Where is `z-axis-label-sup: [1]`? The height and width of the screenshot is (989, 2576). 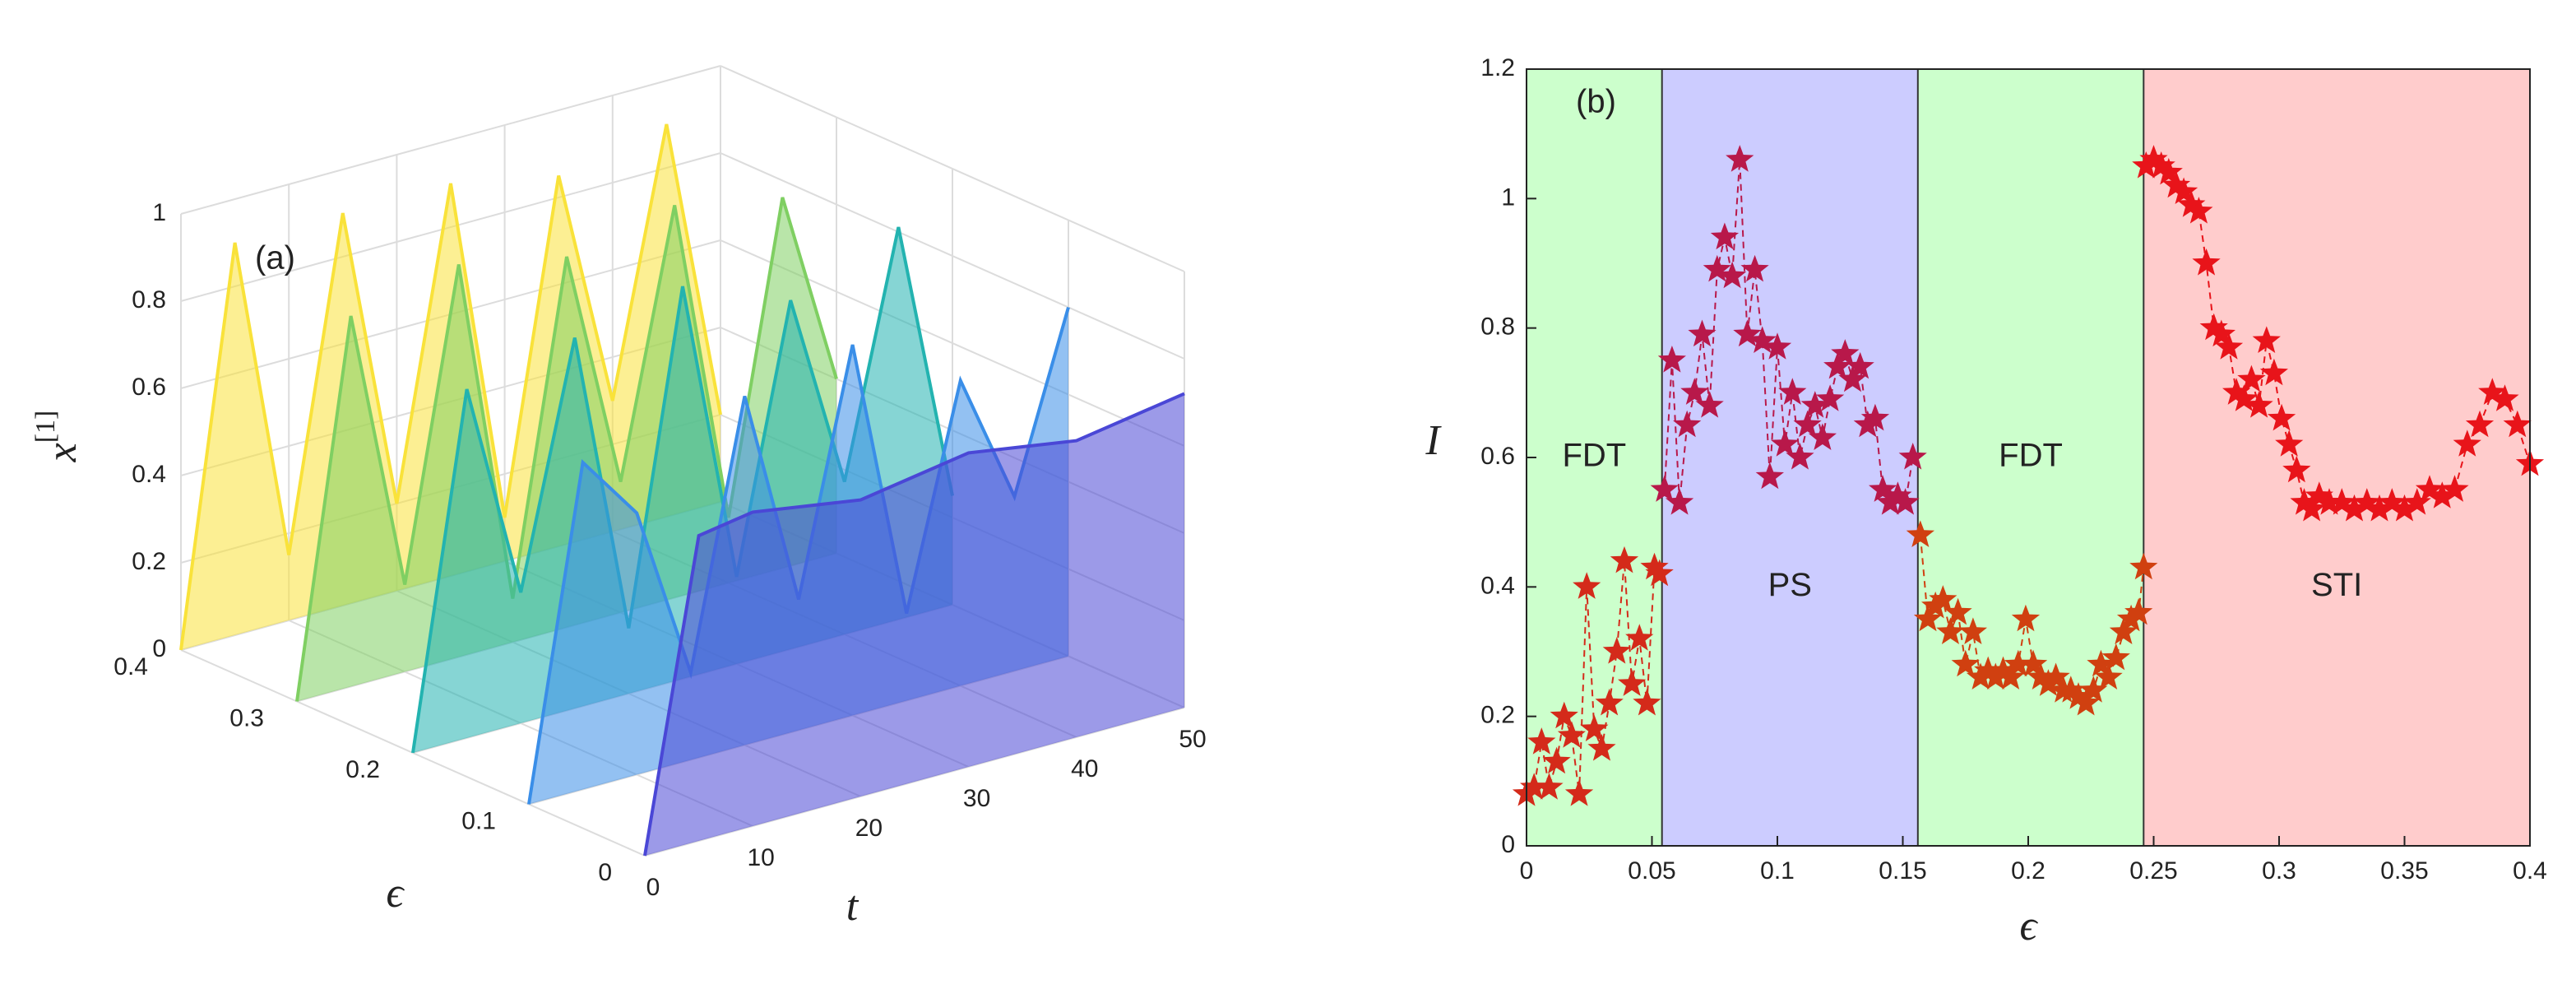 z-axis-label-sup: [1] is located at coordinates (46, 427).